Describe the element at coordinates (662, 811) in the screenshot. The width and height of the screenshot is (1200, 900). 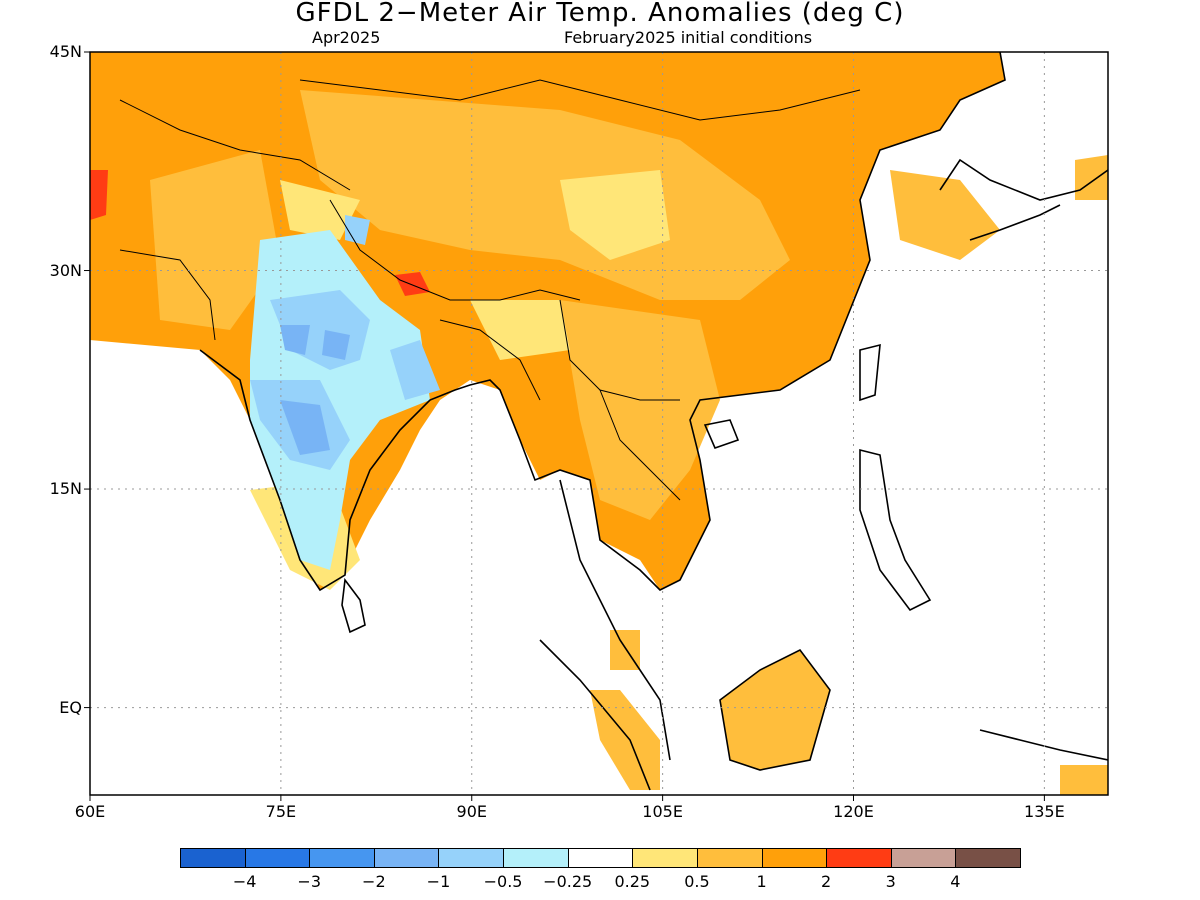
I see `longitude-tick-label: 105E` at that location.